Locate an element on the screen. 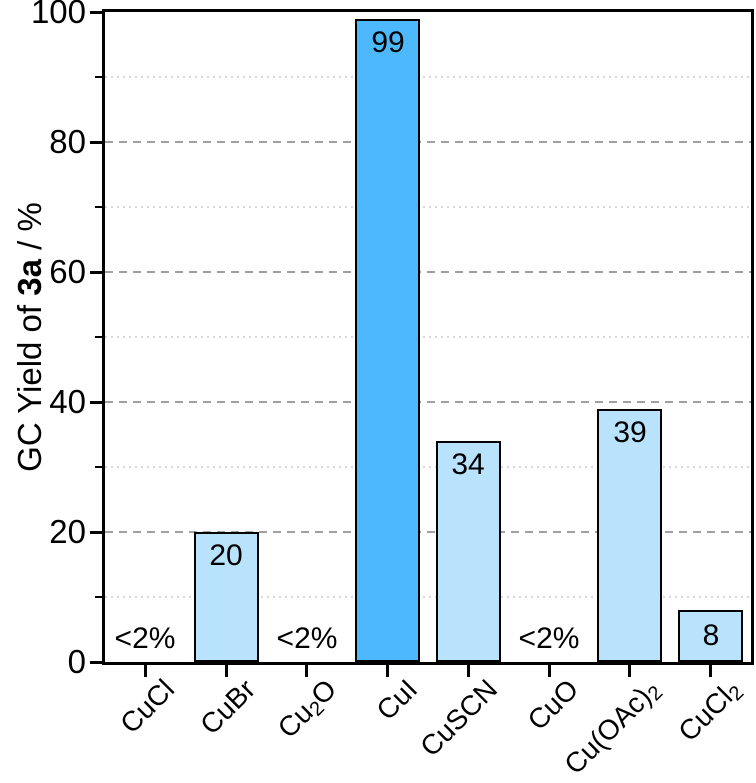  y-axis-title: GC Yield of 3a / % is located at coordinates (30, 337).